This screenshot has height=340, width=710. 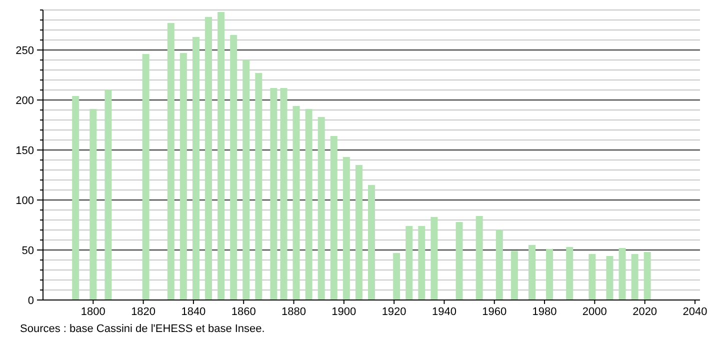 I want to click on y-tick-label: 200, so click(x=25, y=100).